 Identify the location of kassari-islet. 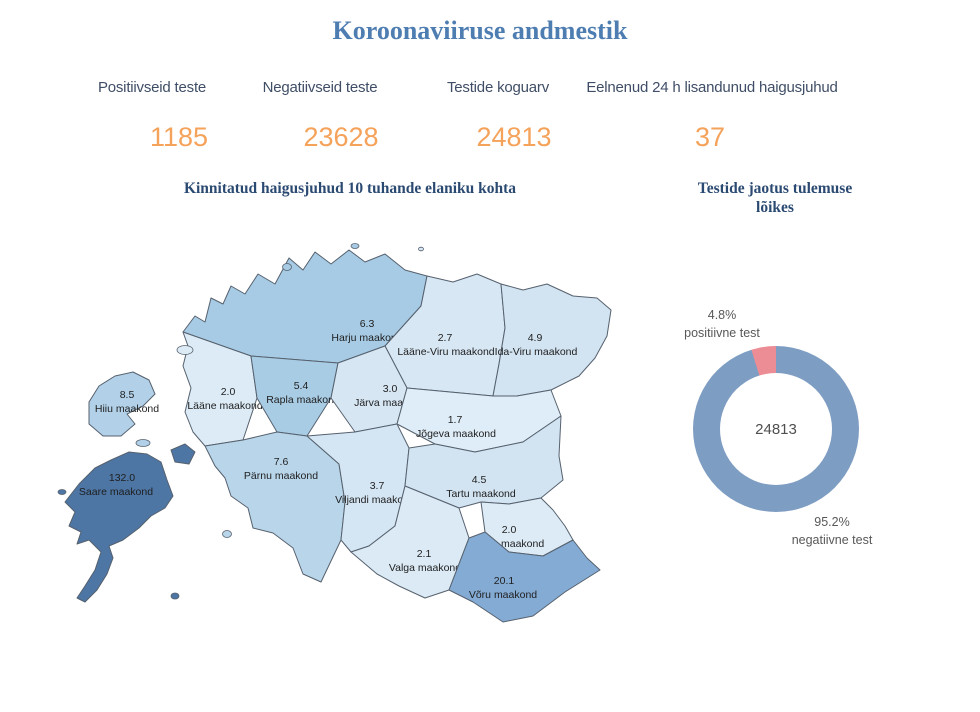
(143, 443).